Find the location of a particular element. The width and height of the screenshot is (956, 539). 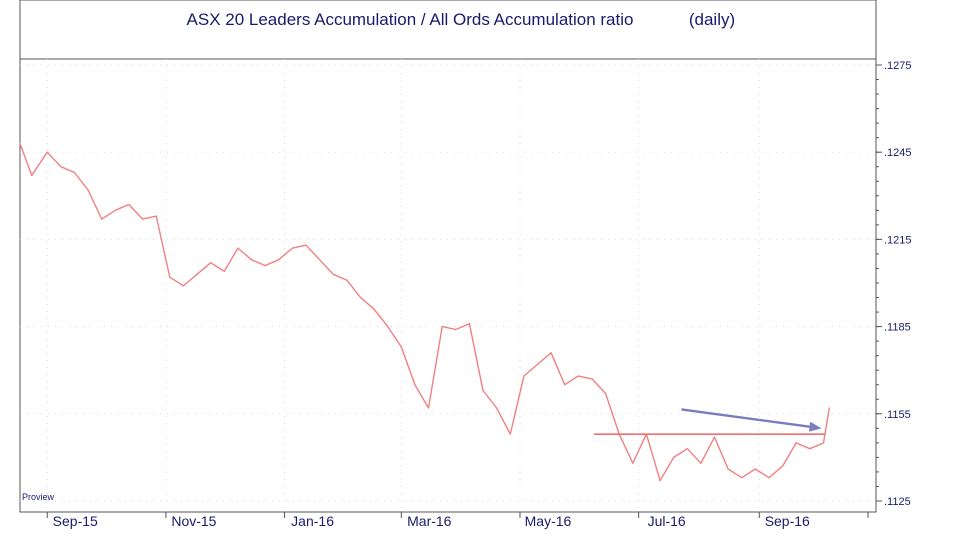

y-tick-label: .1245 is located at coordinates (898, 153).